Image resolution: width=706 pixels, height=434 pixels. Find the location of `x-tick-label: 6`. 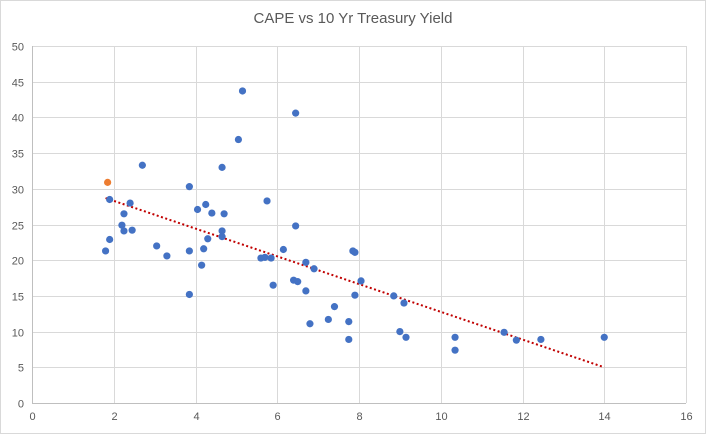

x-tick-label: 6 is located at coordinates (277, 417).